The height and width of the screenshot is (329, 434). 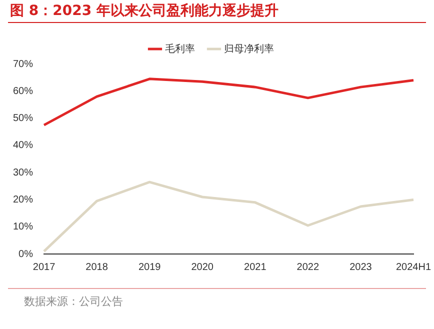 I want to click on x-tick-label: 2021, so click(x=255, y=267).